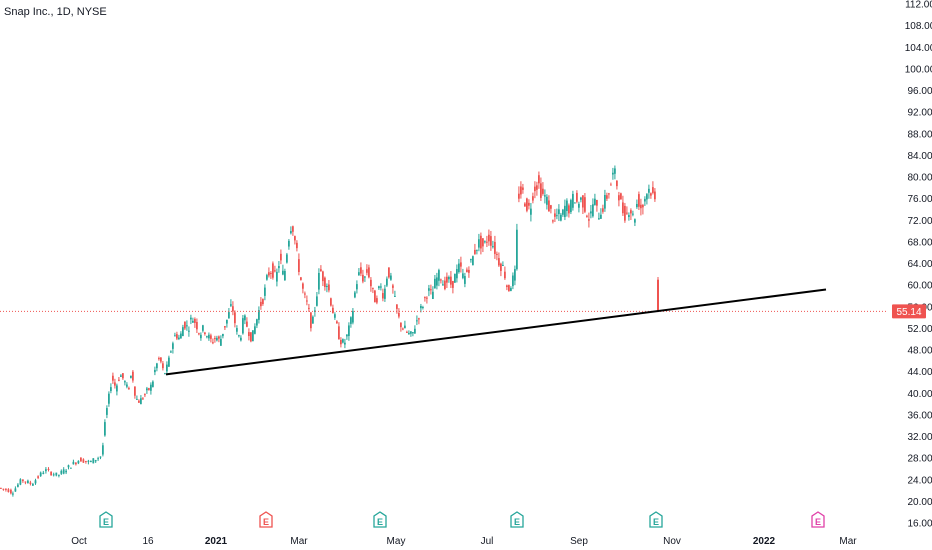  Describe the element at coordinates (918, 26) in the screenshot. I see `y-tick-label: 108.00` at that location.